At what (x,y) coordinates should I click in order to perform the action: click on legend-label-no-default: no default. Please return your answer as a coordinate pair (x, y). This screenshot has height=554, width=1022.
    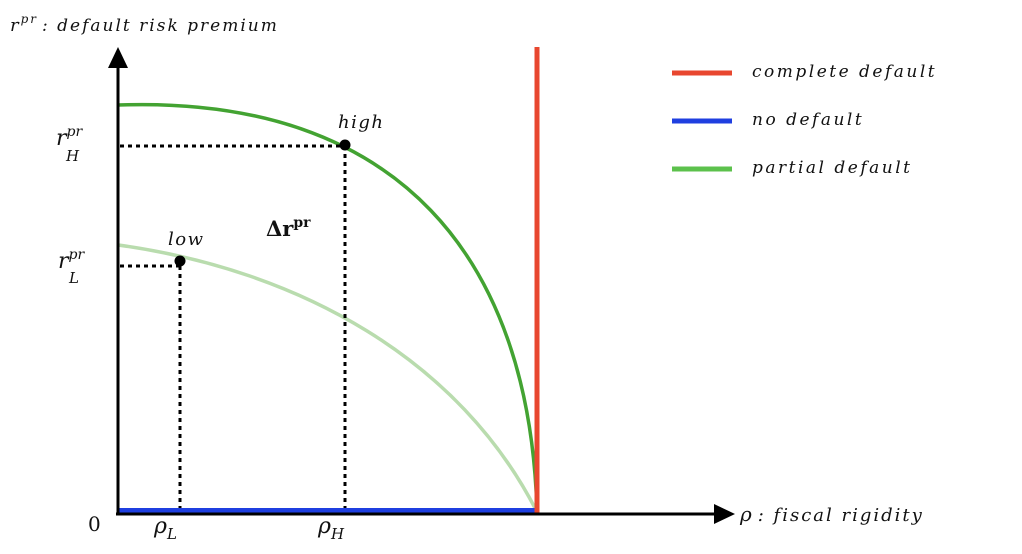
    Looking at the image, I should click on (808, 120).